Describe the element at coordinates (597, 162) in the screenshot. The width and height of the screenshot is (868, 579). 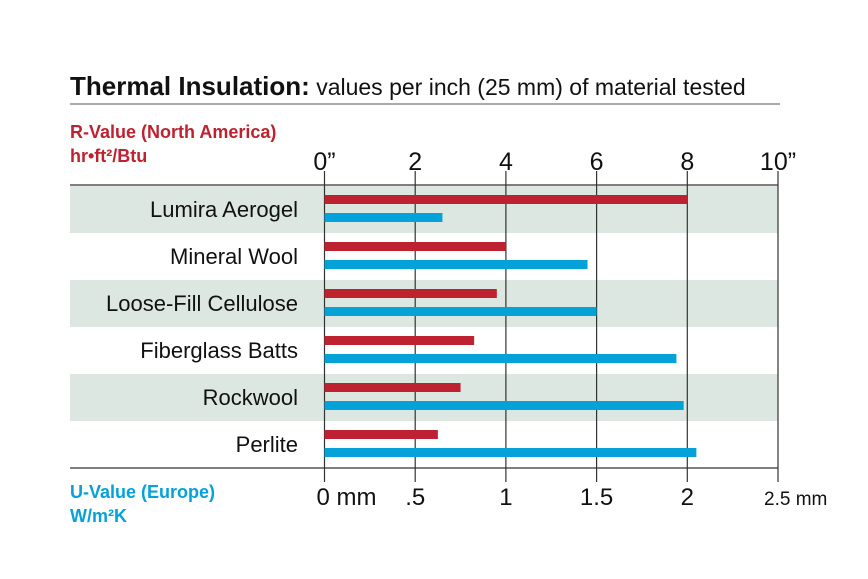
I see `top-tick-label: 6` at that location.